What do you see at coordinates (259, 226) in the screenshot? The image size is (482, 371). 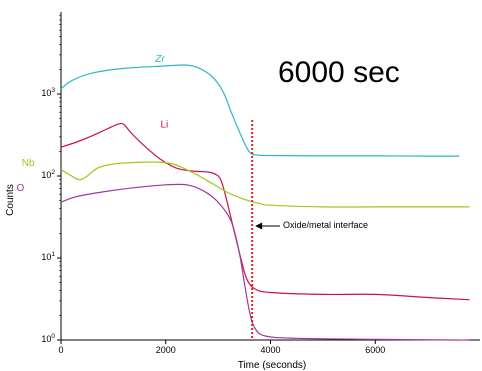 I see `interface-arrowhead` at bounding box center [259, 226].